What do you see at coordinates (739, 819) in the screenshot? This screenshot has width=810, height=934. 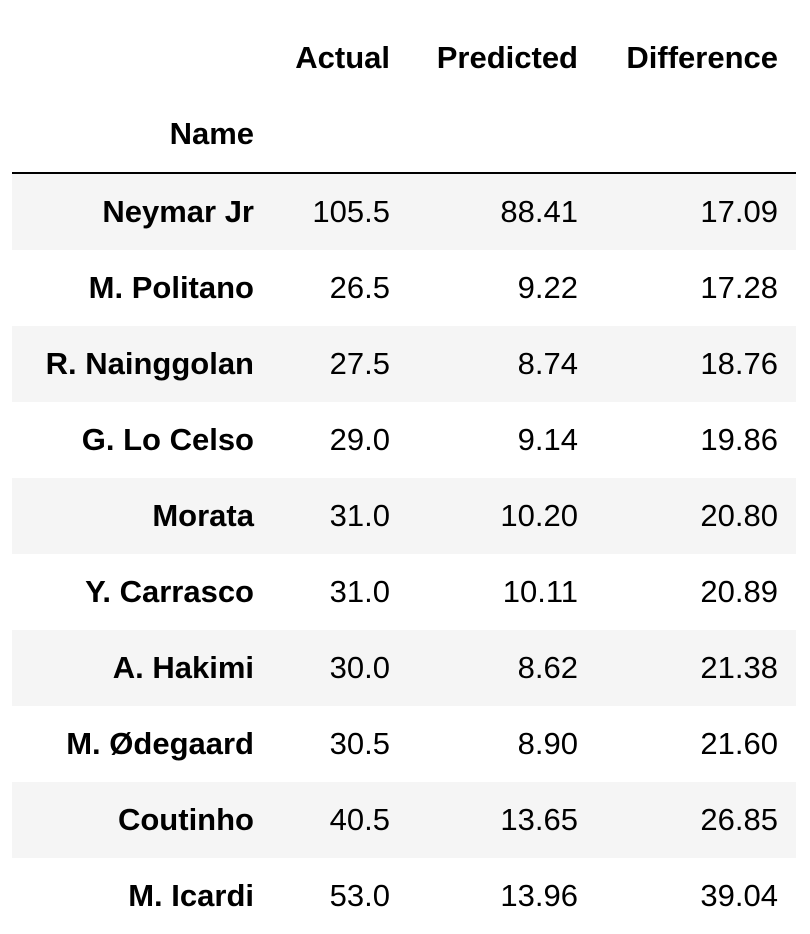 I see `difference-cell: 26.85` at bounding box center [739, 819].